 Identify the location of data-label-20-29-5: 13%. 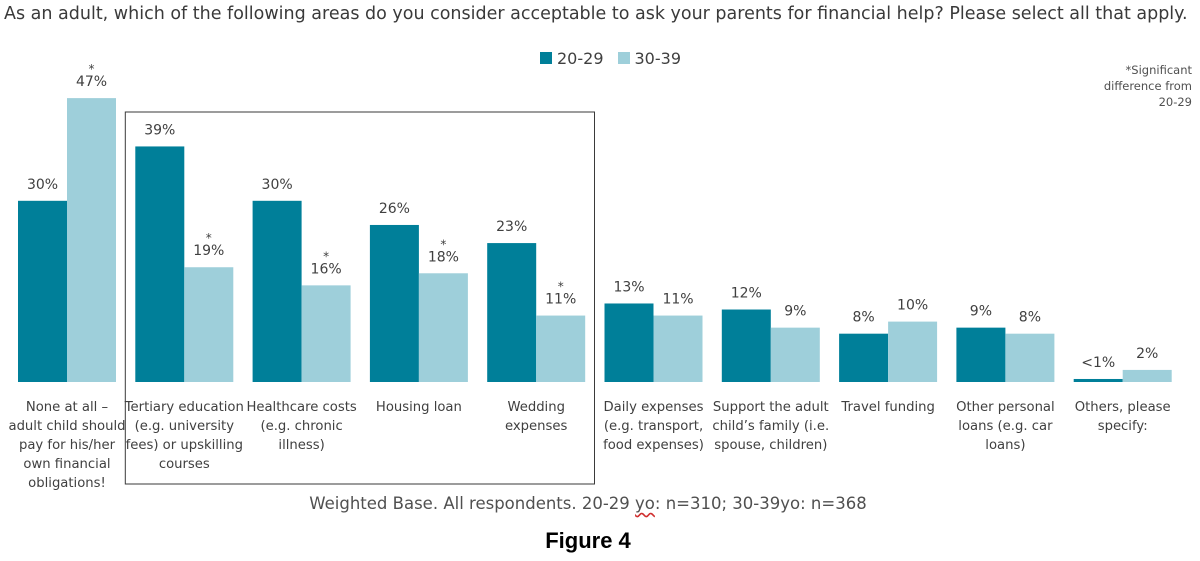
(628, 287).